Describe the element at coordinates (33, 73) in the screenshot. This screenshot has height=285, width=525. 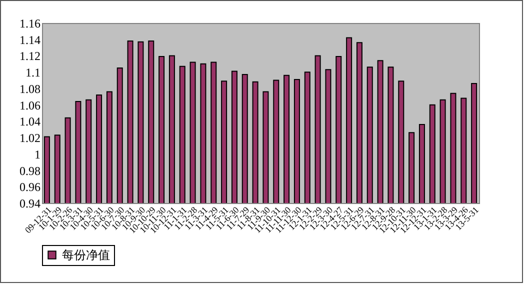
I see `y-tick-label: 1.1` at that location.